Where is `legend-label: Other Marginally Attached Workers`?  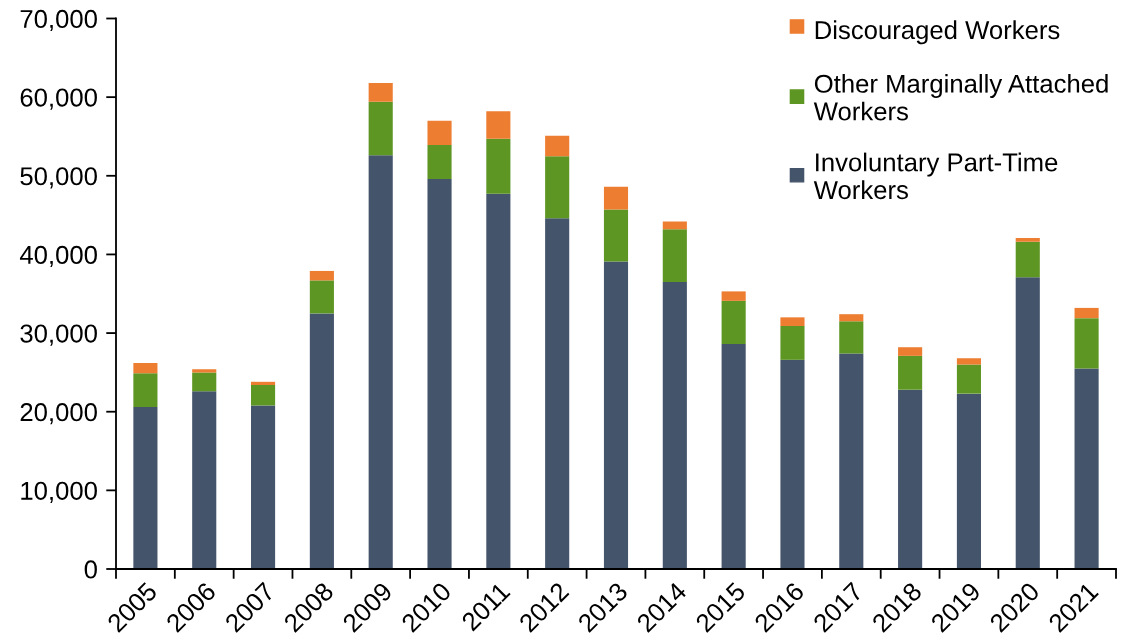 legend-label: Other Marginally Attached Workers is located at coordinates (960, 97).